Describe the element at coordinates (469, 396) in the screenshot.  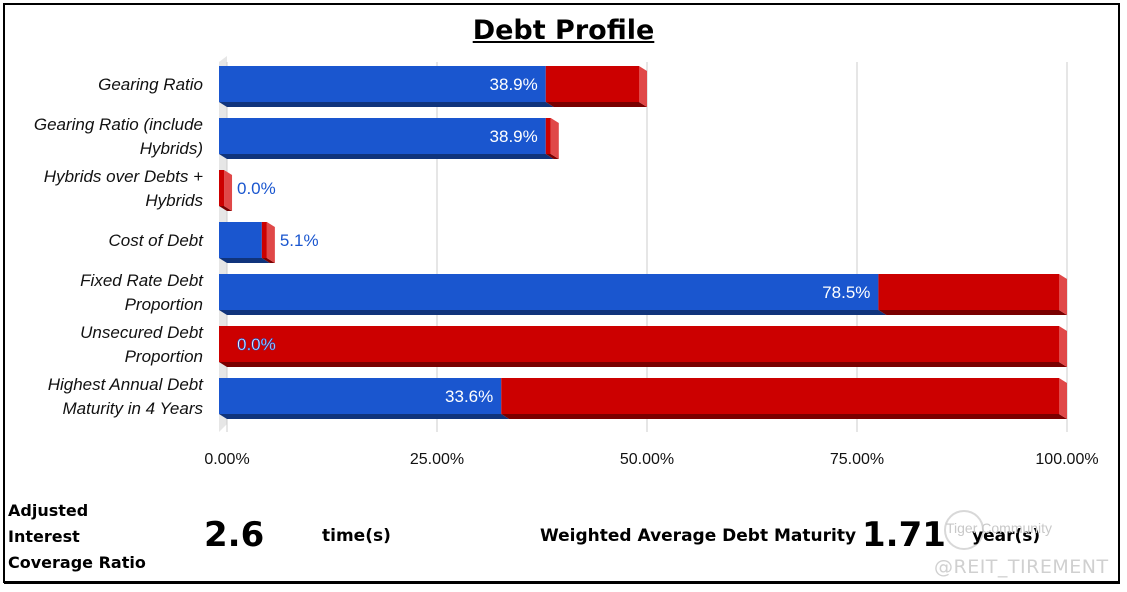
I see `data-label: 33.6%` at that location.